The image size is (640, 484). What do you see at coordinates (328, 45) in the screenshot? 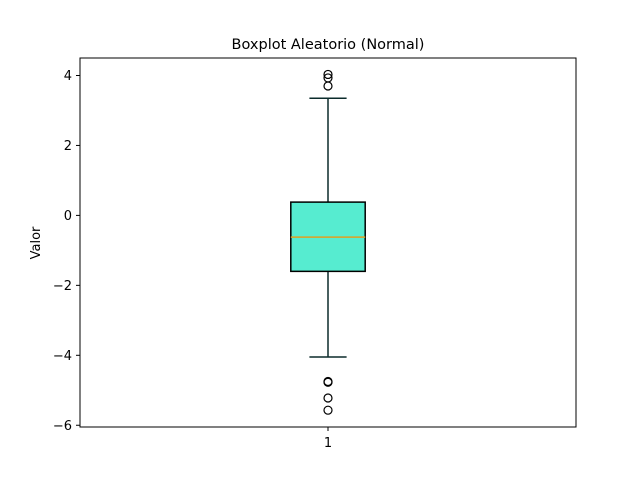
I see `chart-title: Boxplot Aleatorio (Normal)` at bounding box center [328, 45].